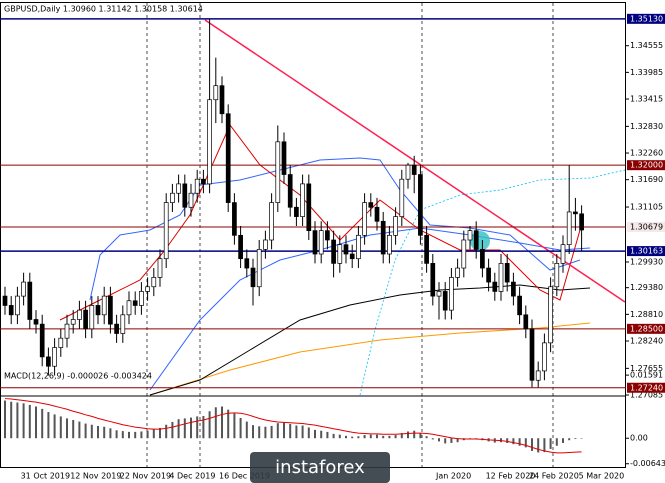 This screenshot has width=665, height=483. I want to click on x-tick-label: 24 Feb 2020, so click(554, 476).